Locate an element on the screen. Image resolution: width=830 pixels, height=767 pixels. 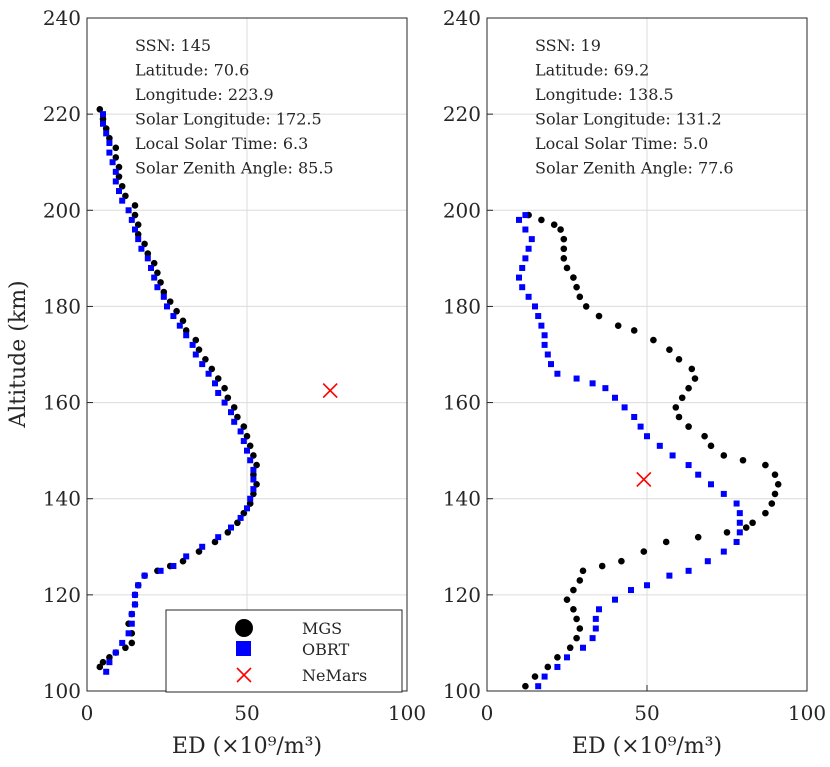
left-x-ticks: 0 50 100 is located at coordinates (253, 705).